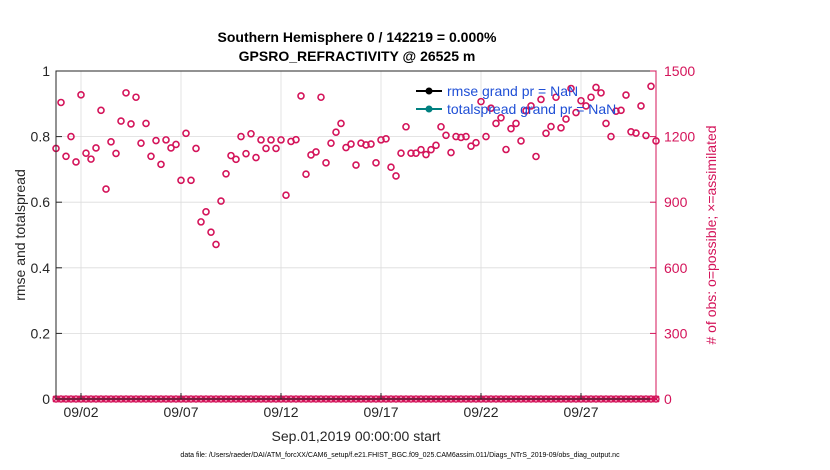 The width and height of the screenshot is (830, 470). I want to click on right-tick-label: 0, so click(668, 399).